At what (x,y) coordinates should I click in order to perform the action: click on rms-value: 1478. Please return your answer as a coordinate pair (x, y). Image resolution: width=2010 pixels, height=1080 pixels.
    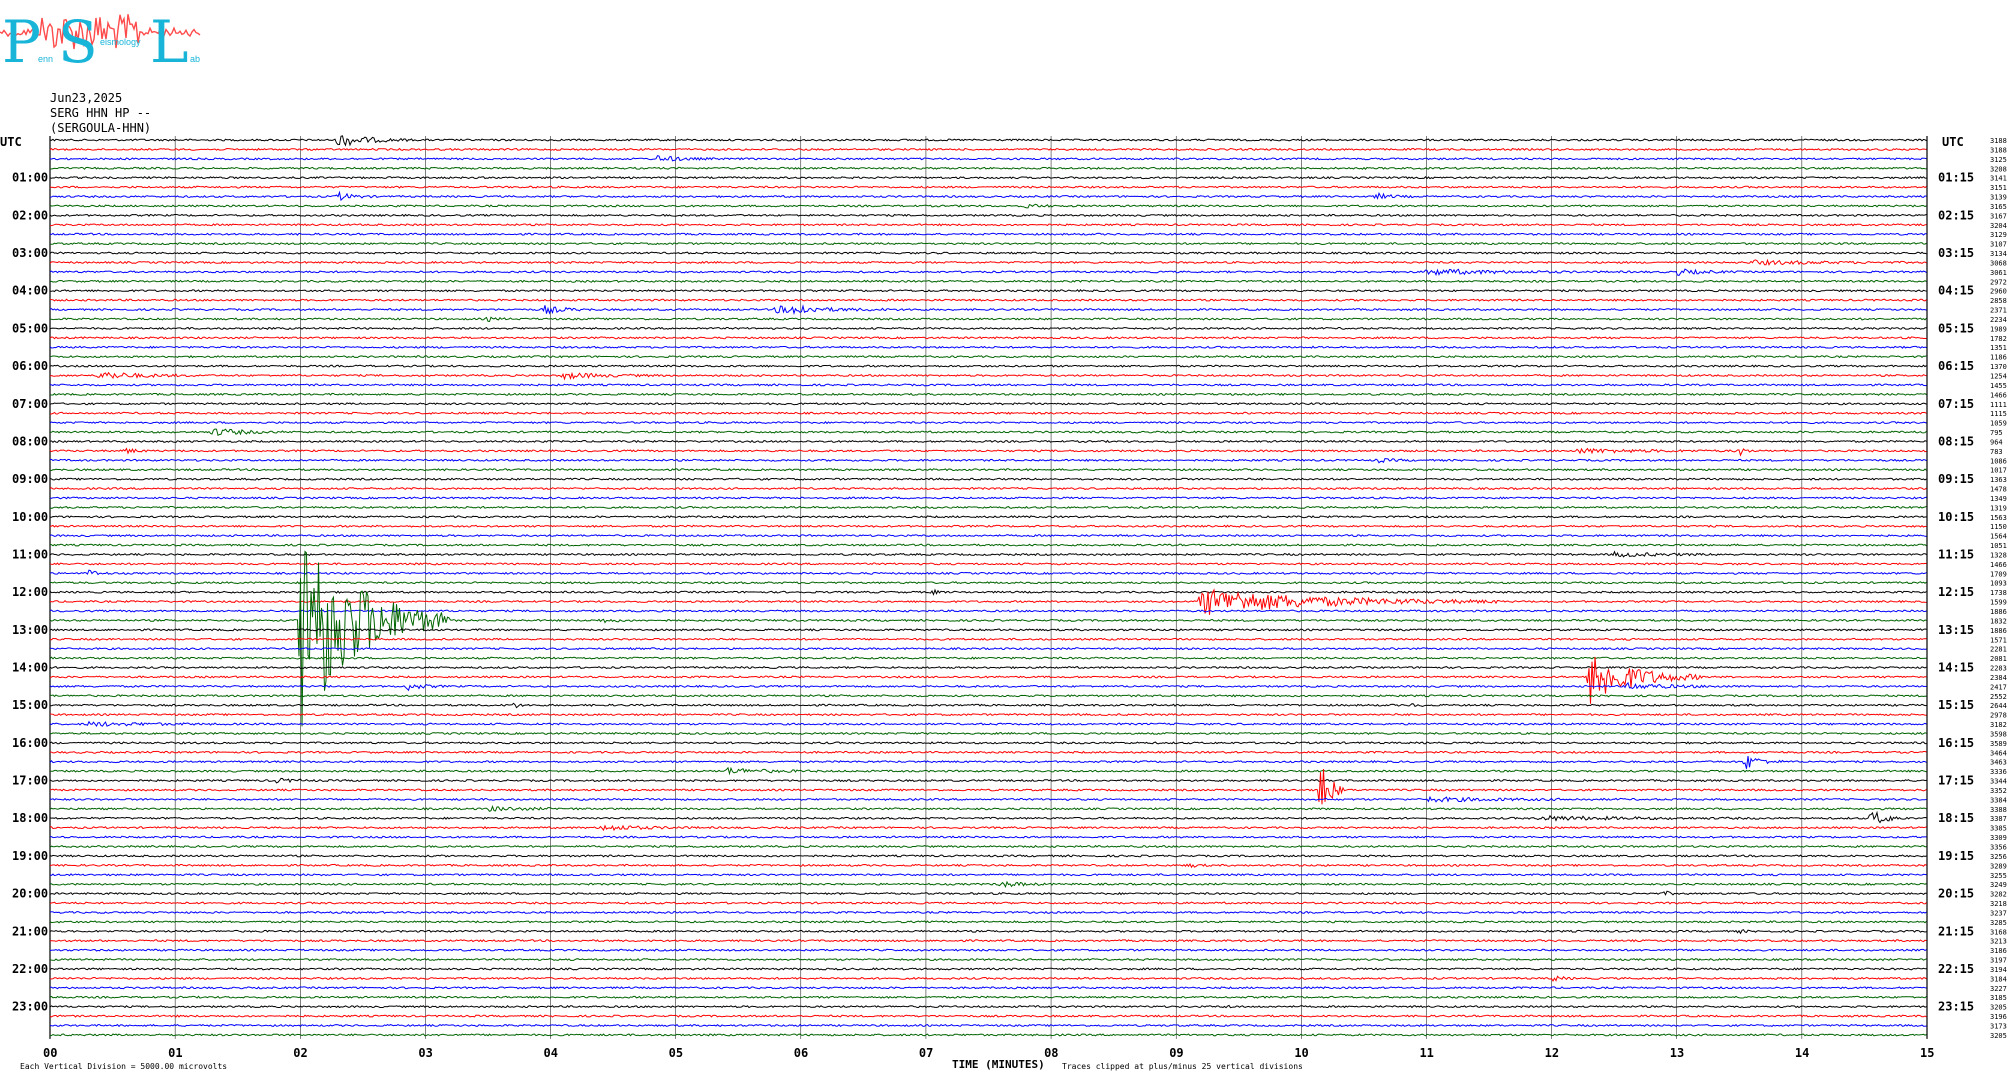
    Looking at the image, I should click on (1998, 490).